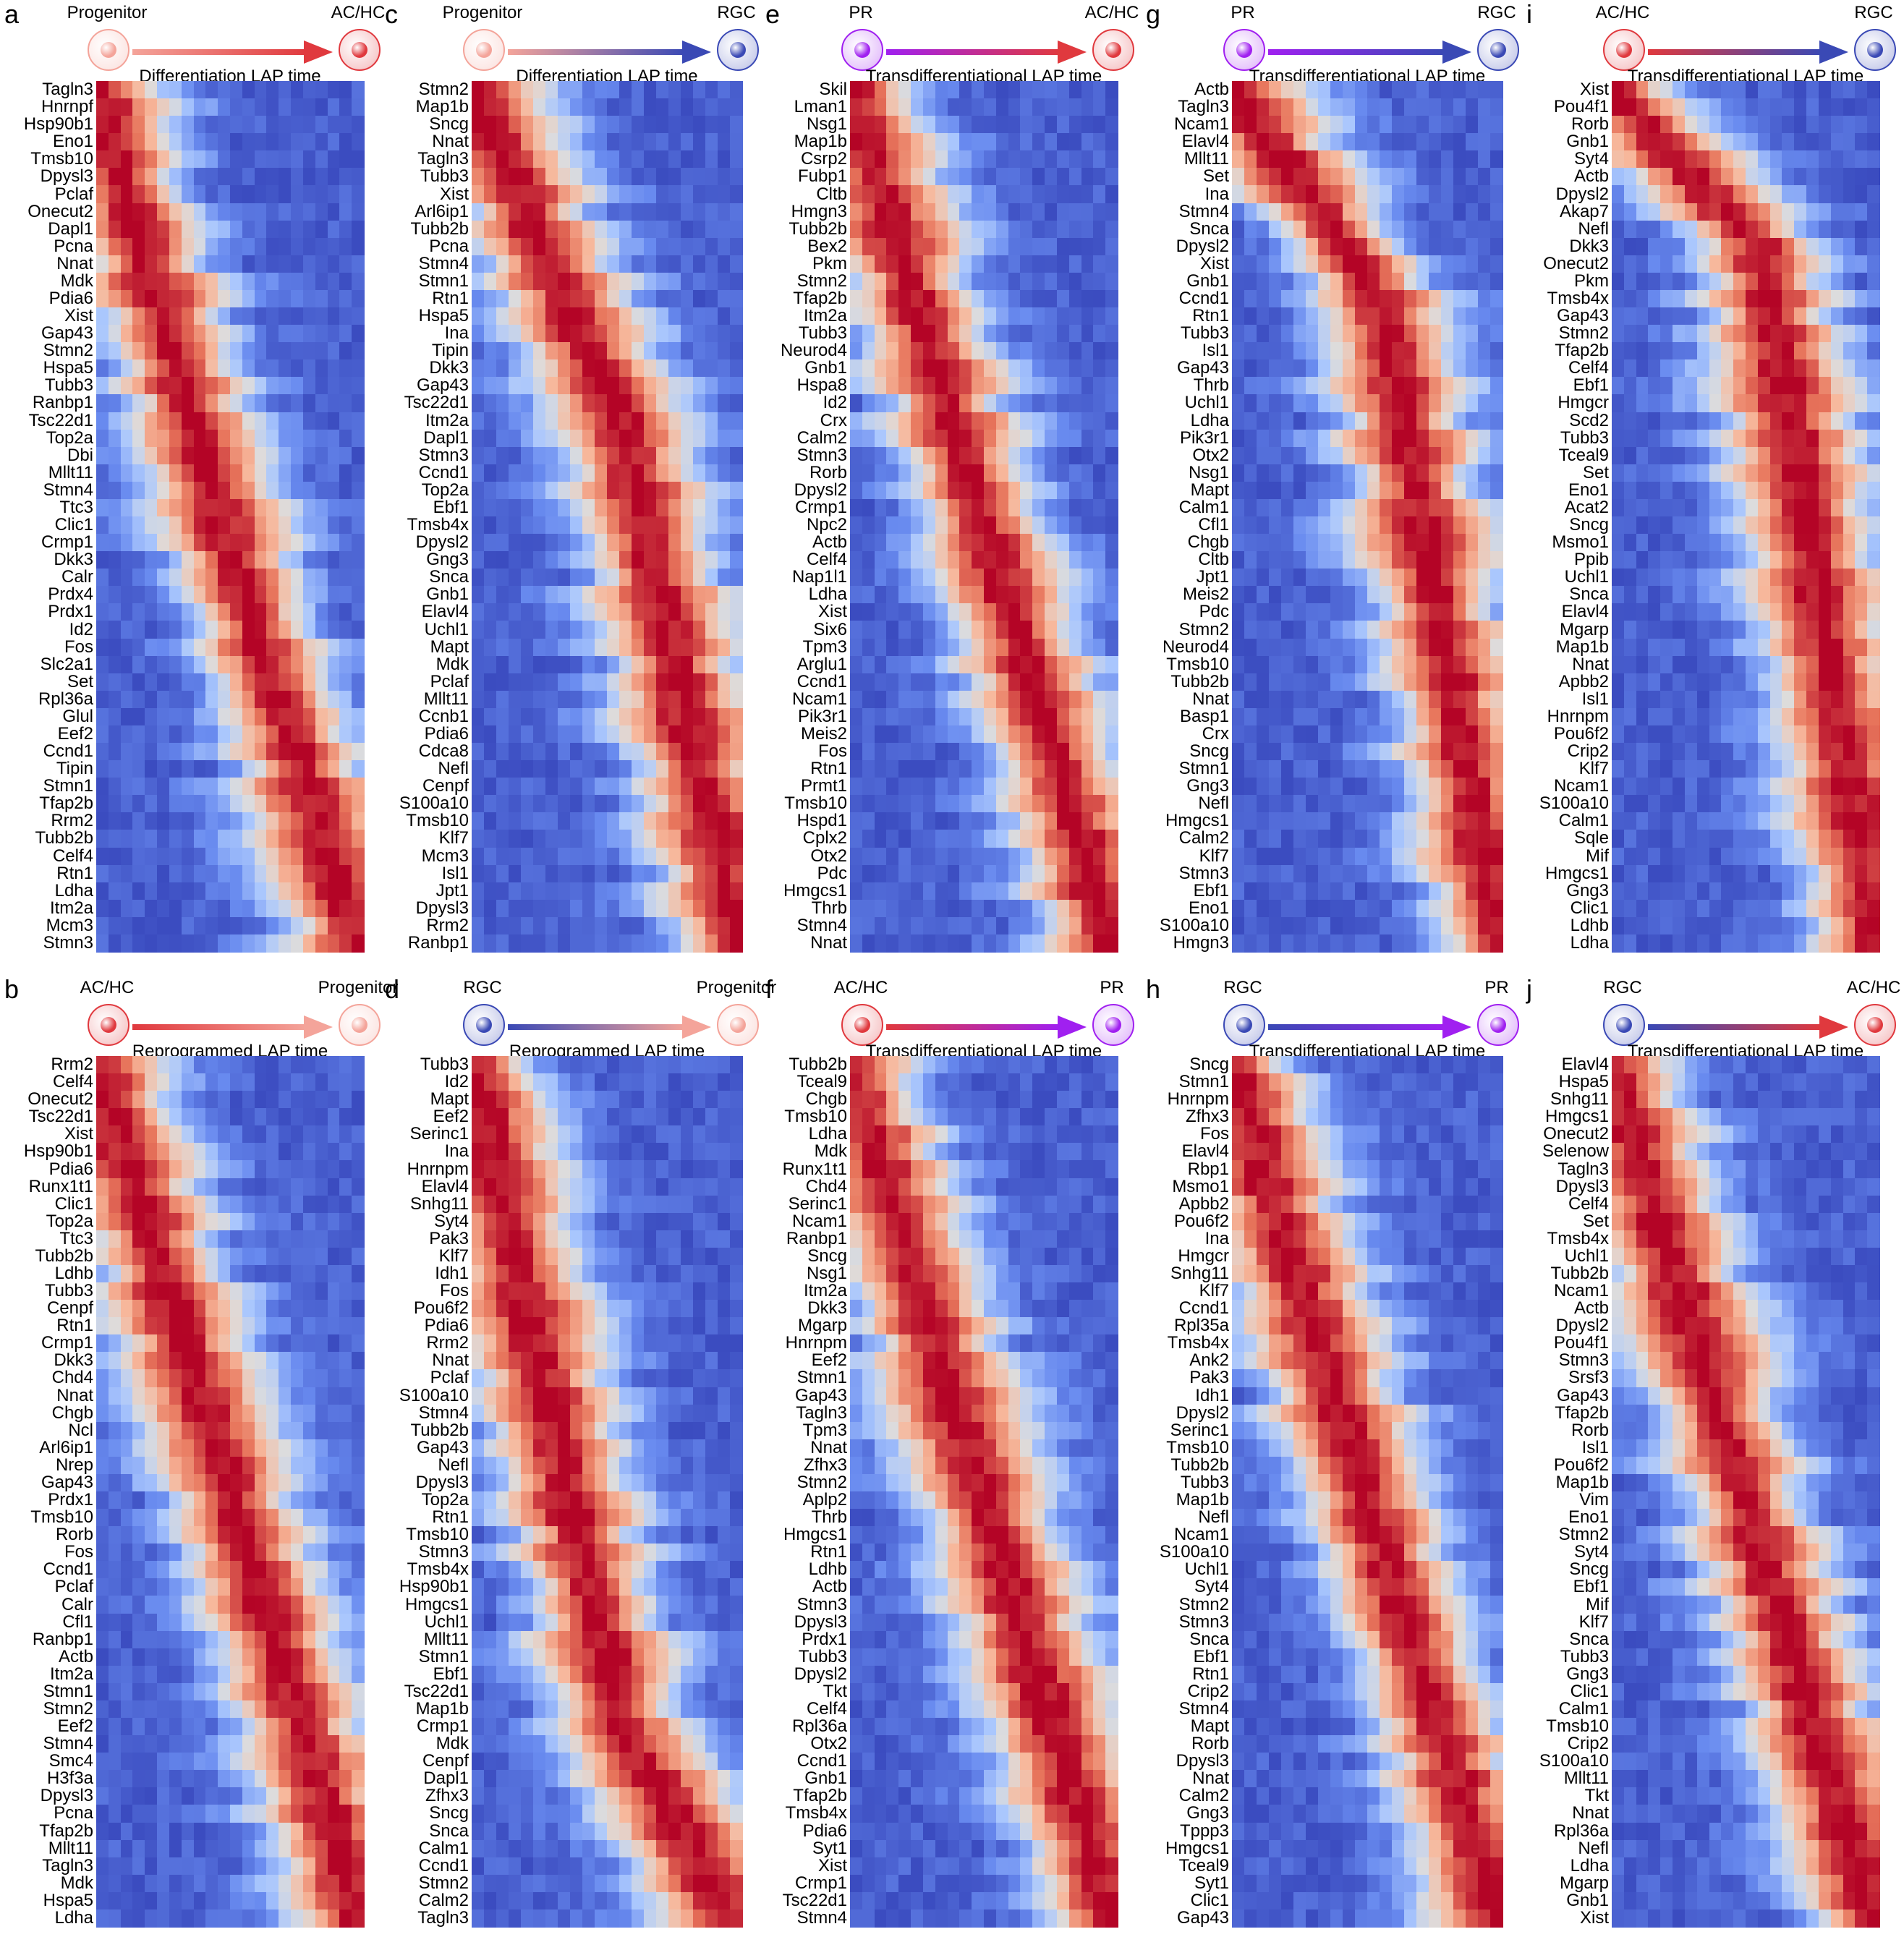  I want to click on gene-label: Glul, so click(77, 716).